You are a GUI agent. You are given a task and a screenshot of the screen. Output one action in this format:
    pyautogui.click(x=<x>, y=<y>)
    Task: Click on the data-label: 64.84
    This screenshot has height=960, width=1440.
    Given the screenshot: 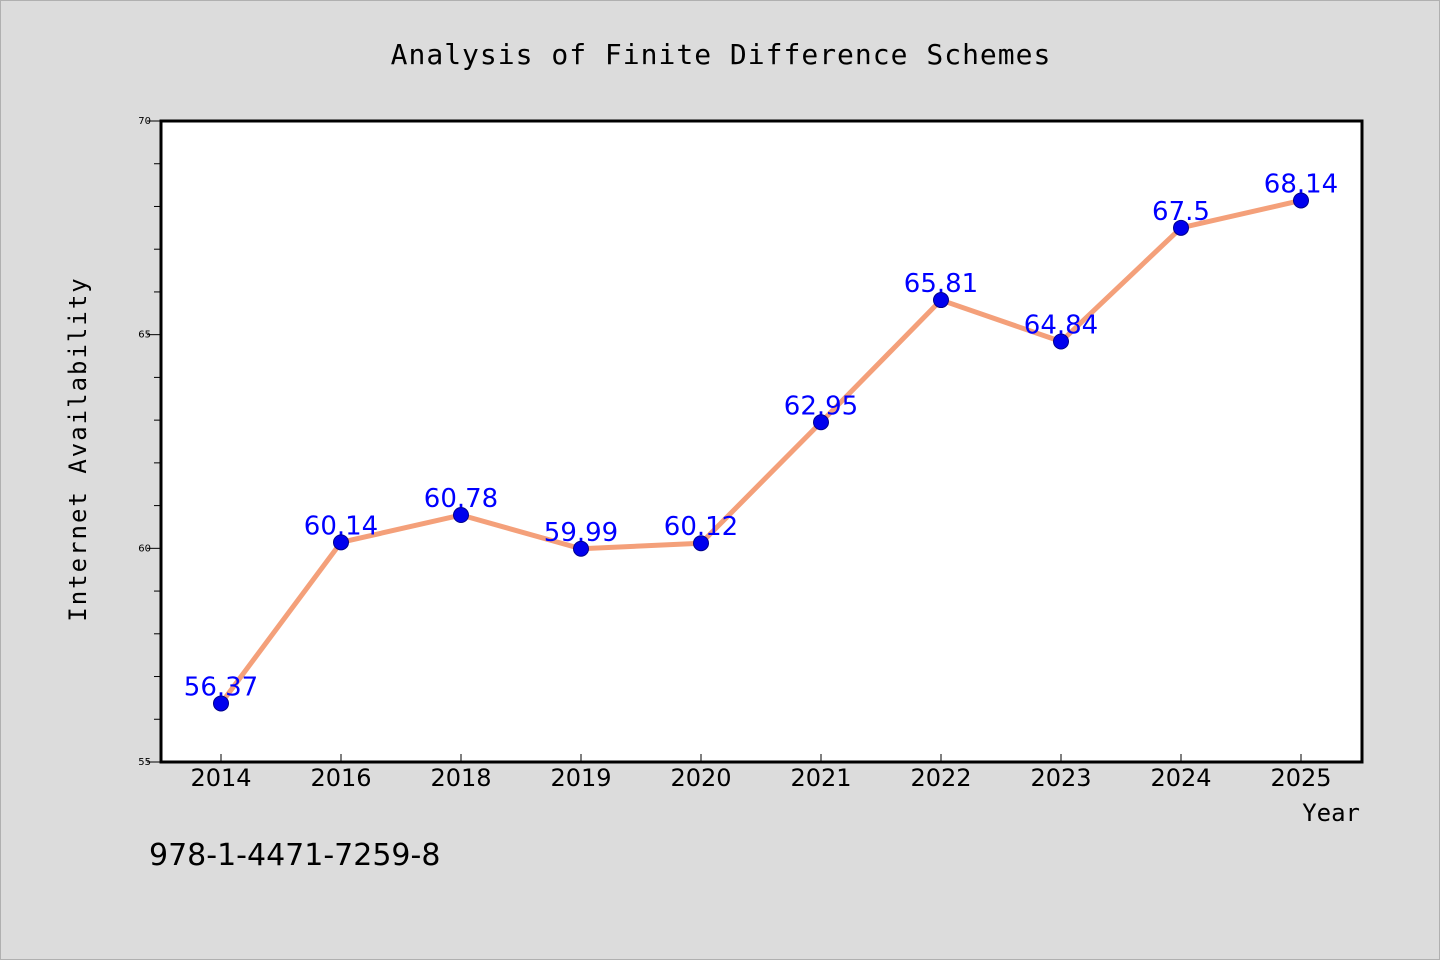 What is the action you would take?
    pyautogui.click(x=1061, y=326)
    